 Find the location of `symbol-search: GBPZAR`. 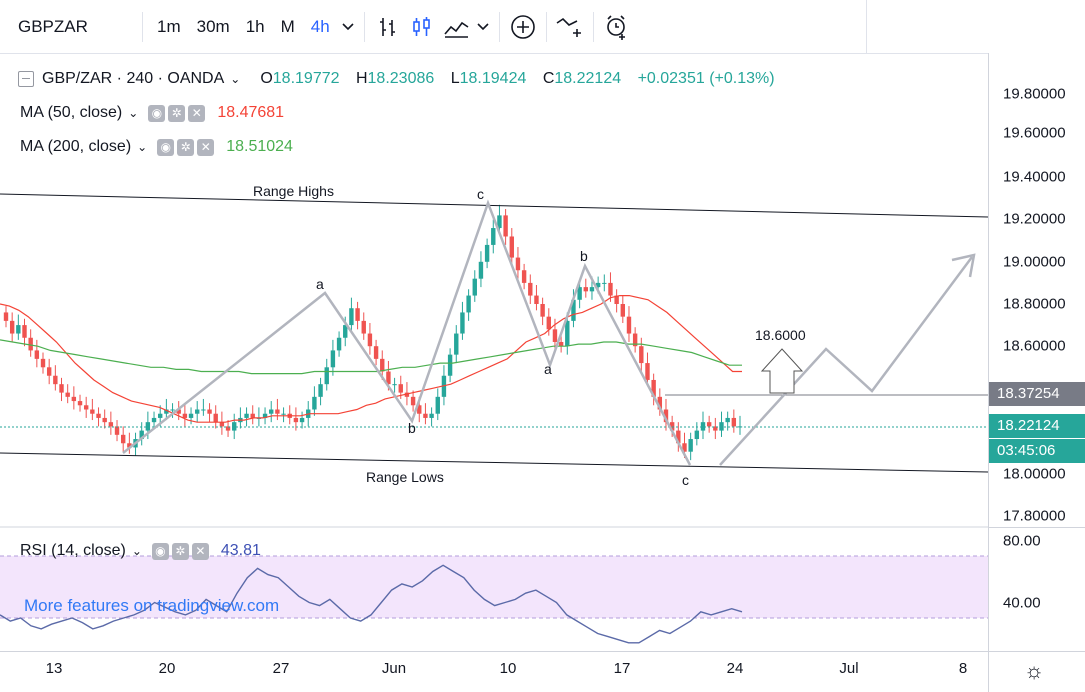

symbol-search: GBPZAR is located at coordinates (53, 26).